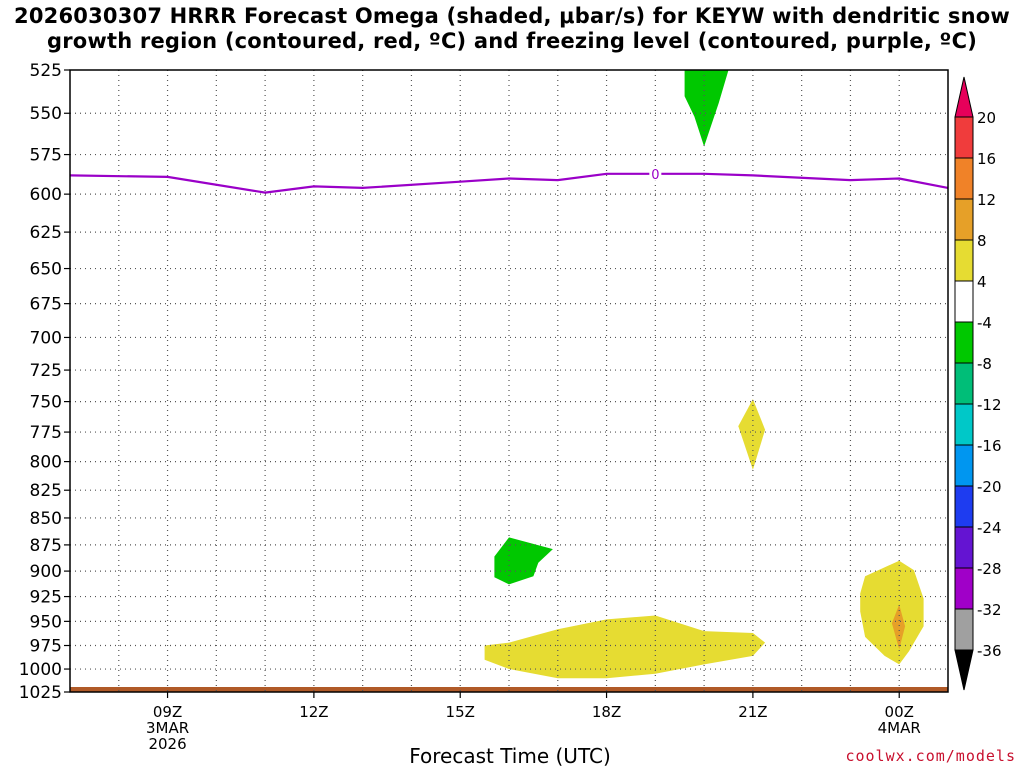 Image resolution: width=1024 pixels, height=768 pixels. What do you see at coordinates (46, 519) in the screenshot?
I see `y-tick-label-850: 850` at bounding box center [46, 519].